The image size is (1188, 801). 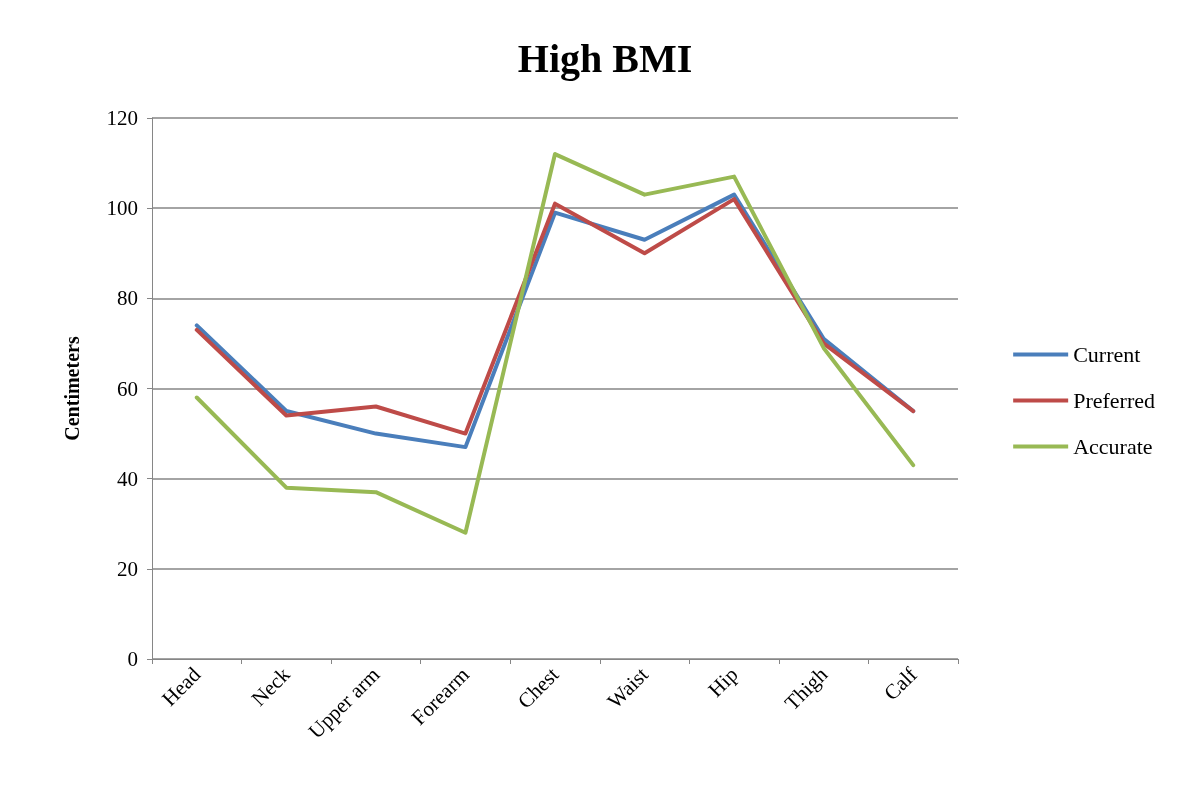 What do you see at coordinates (127, 478) in the screenshot?
I see `y-tick-label: 40` at bounding box center [127, 478].